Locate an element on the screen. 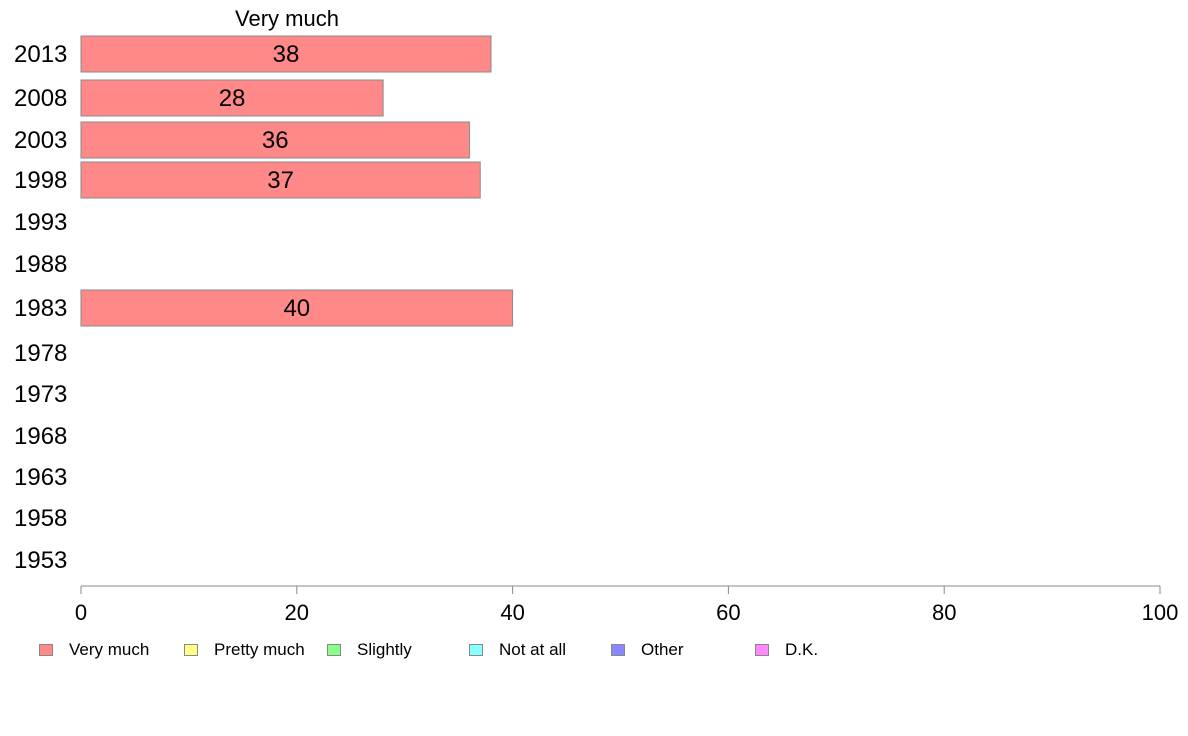  legend-item: D.K. is located at coordinates (786, 650).